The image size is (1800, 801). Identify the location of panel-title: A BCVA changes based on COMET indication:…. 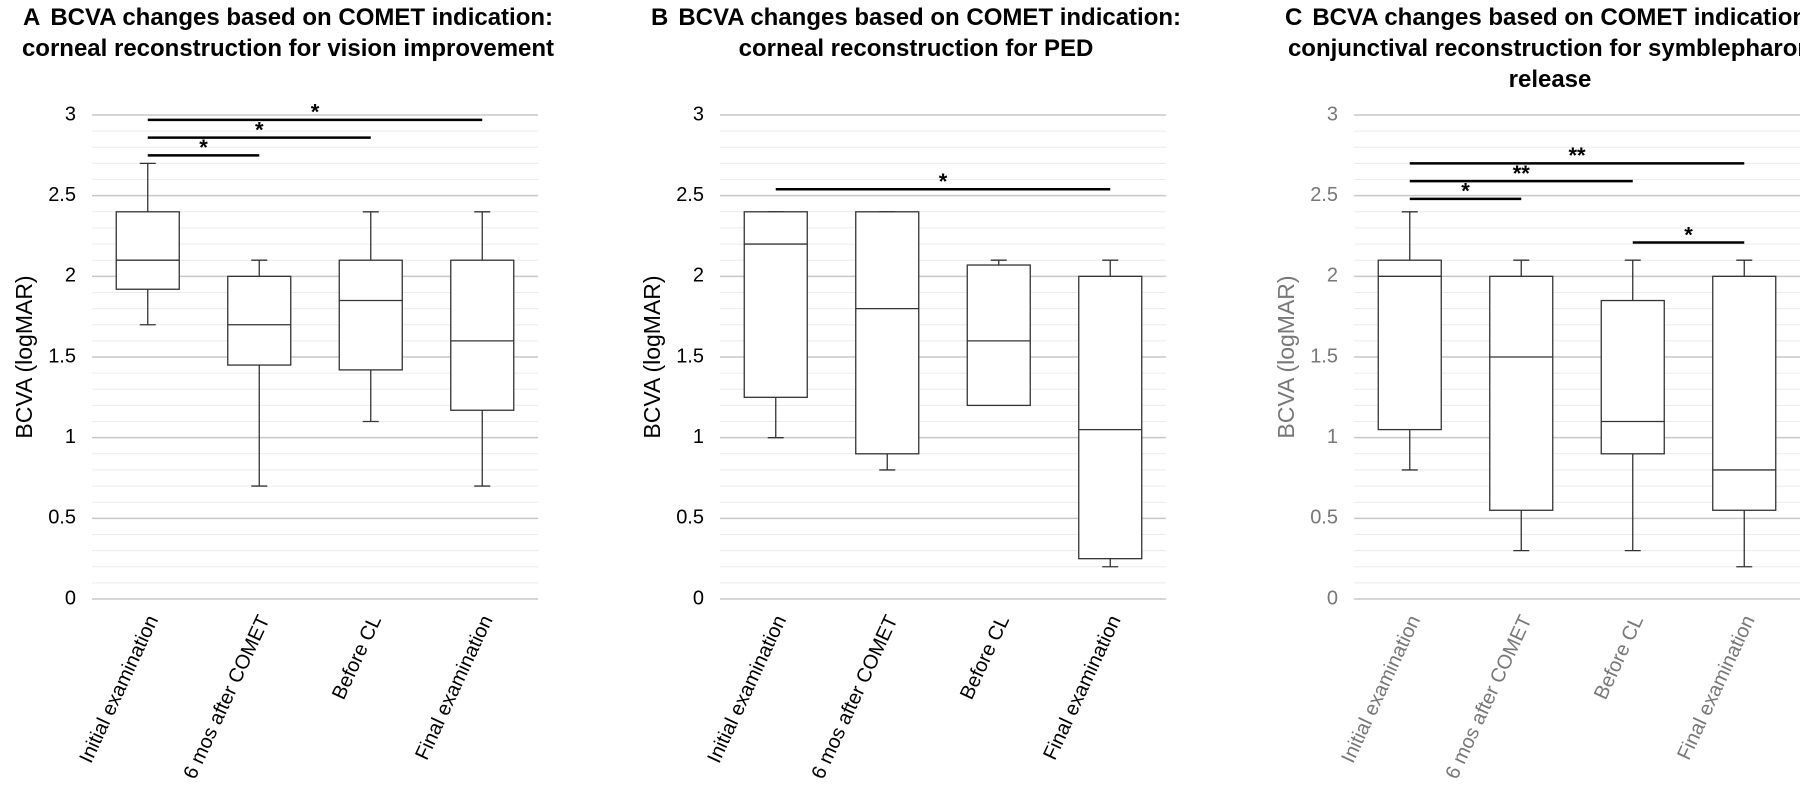
(288, 33).